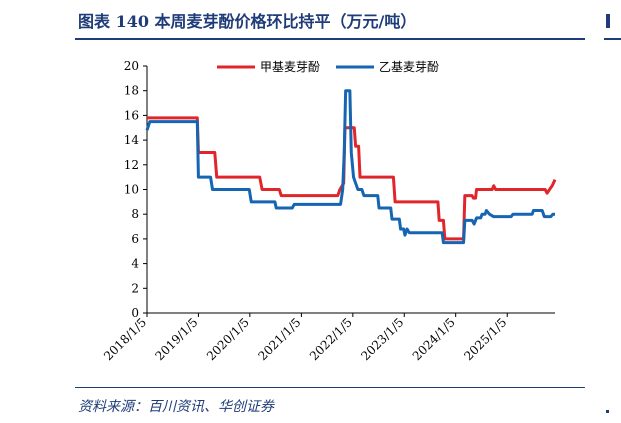 The image size is (621, 423). What do you see at coordinates (612, 39) in the screenshot?
I see `adjacent-figure-rule` at bounding box center [612, 39].